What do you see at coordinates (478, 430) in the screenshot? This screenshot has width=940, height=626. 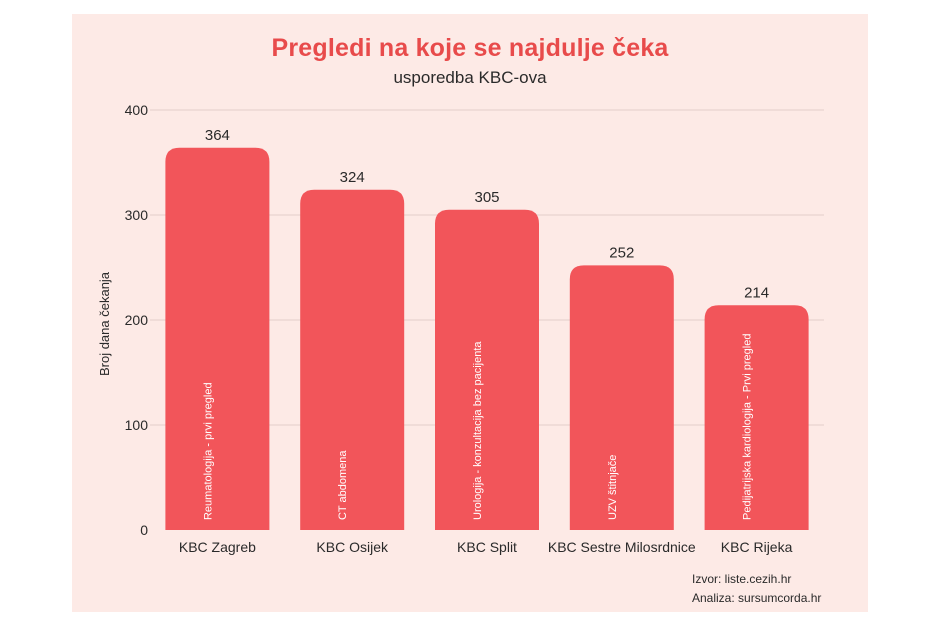 I see `bar-inner-label: Urologija - konzultacija bez pacijenta` at bounding box center [478, 430].